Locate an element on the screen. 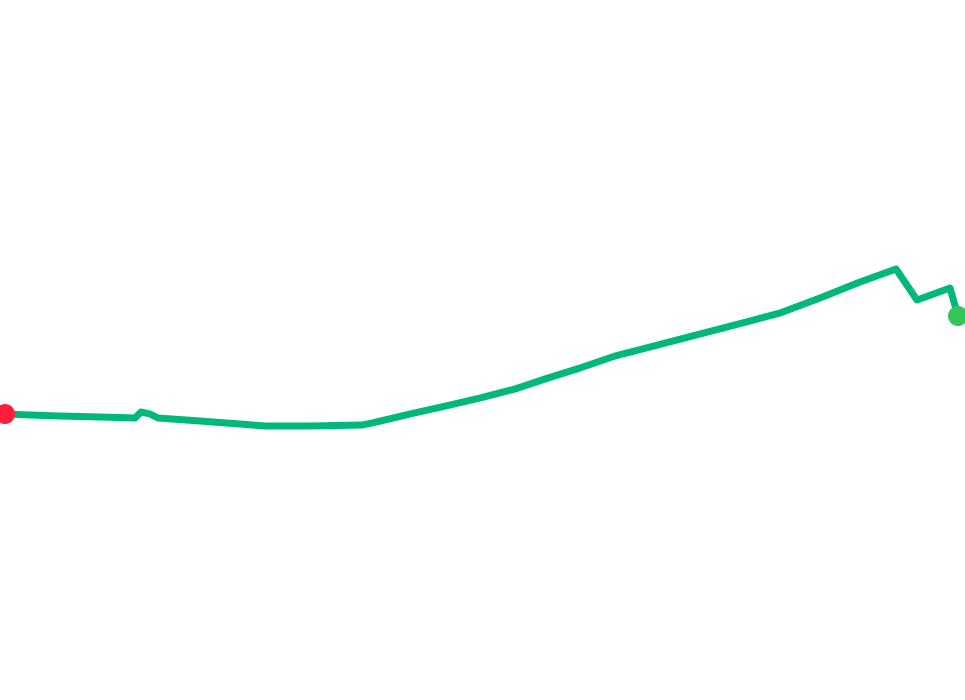 The height and width of the screenshot is (700, 965). start-point-icon is located at coordinates (7, 414).